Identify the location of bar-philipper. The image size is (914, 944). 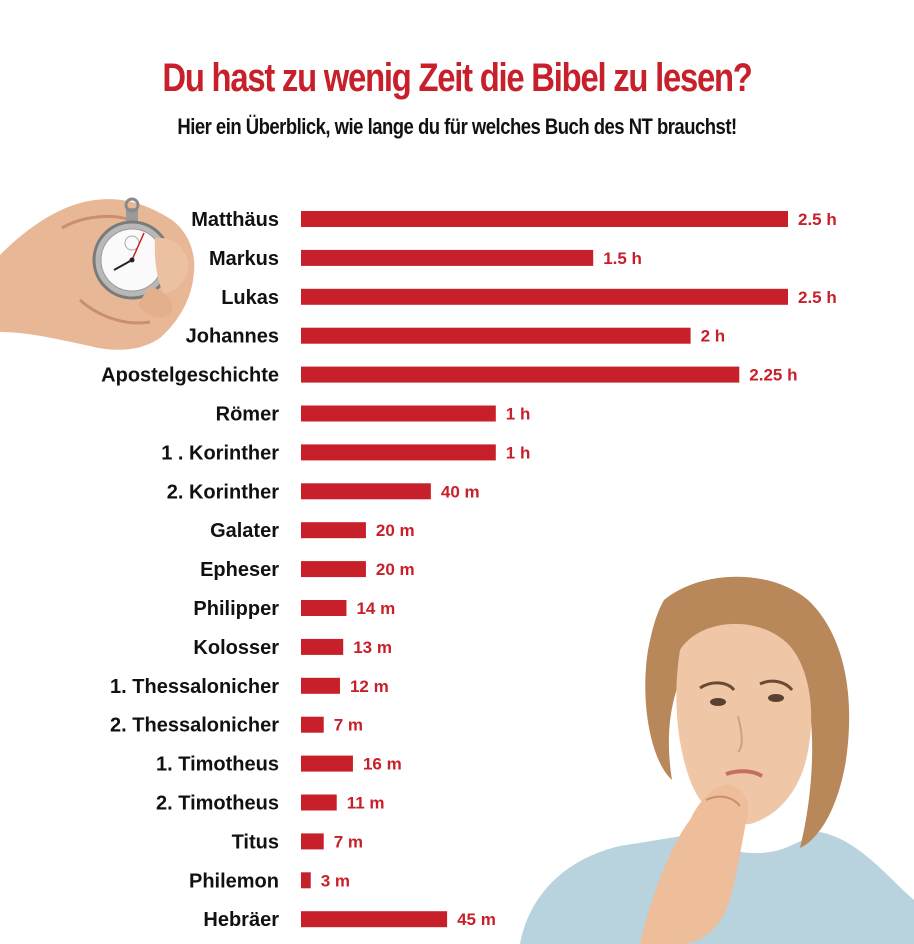
(324, 608).